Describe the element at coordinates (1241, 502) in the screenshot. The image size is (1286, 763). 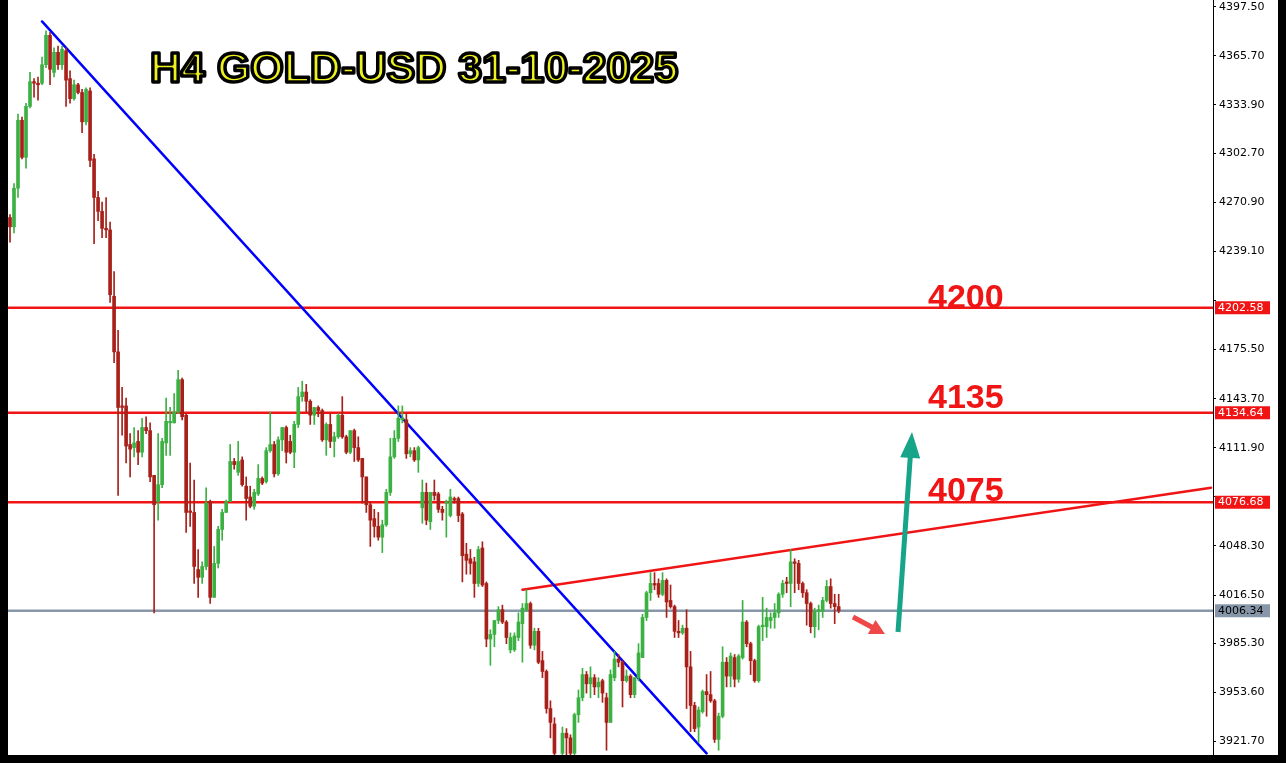
I see `ref-line-label: 4076.68` at that location.